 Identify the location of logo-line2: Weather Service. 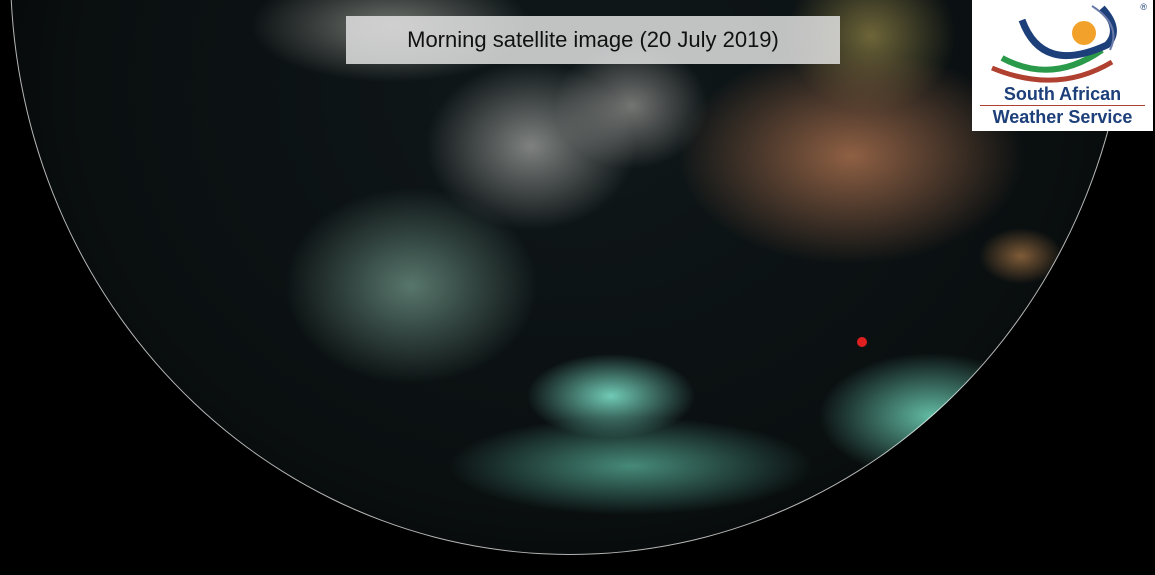
(1062, 117).